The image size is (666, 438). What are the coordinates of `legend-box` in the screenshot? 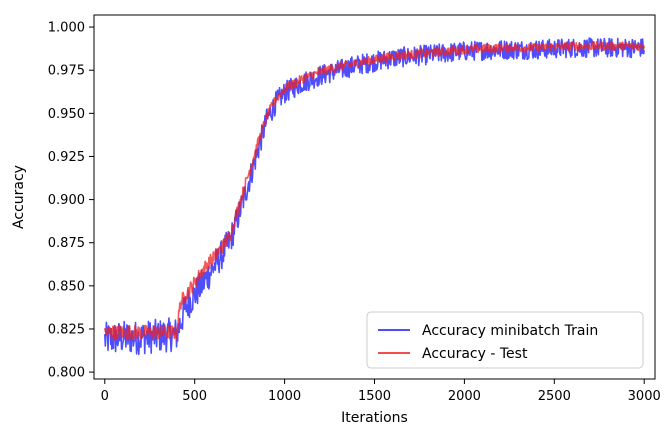 It's located at (505, 340).